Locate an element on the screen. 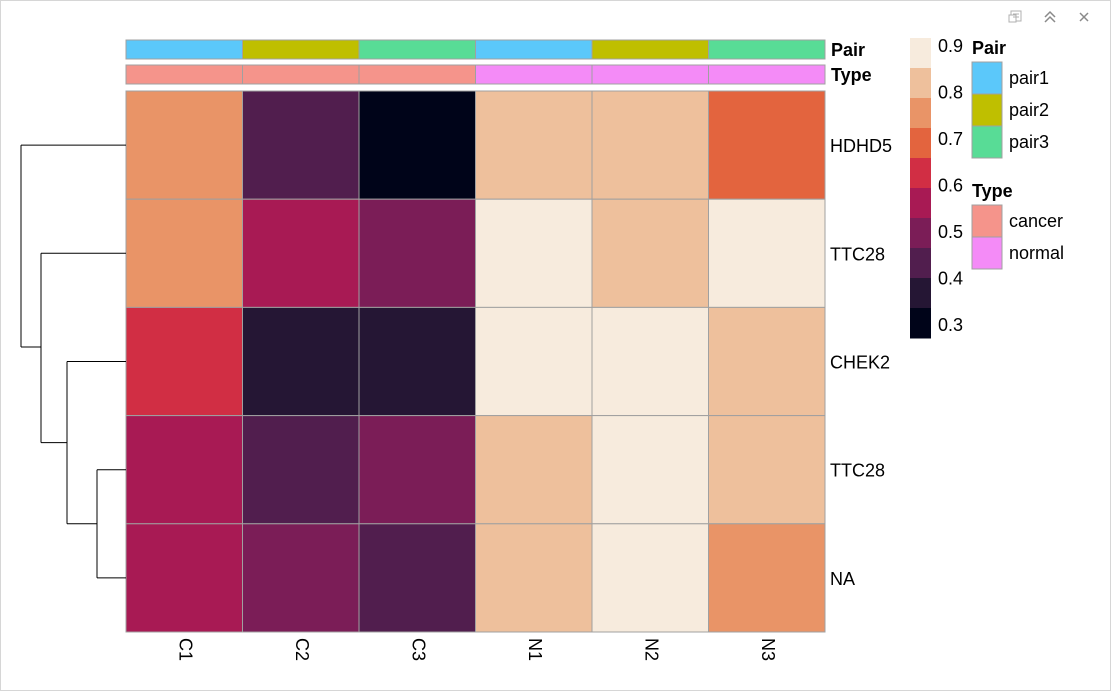 The width and height of the screenshot is (1111, 691). annotation-label: Type is located at coordinates (851, 75).